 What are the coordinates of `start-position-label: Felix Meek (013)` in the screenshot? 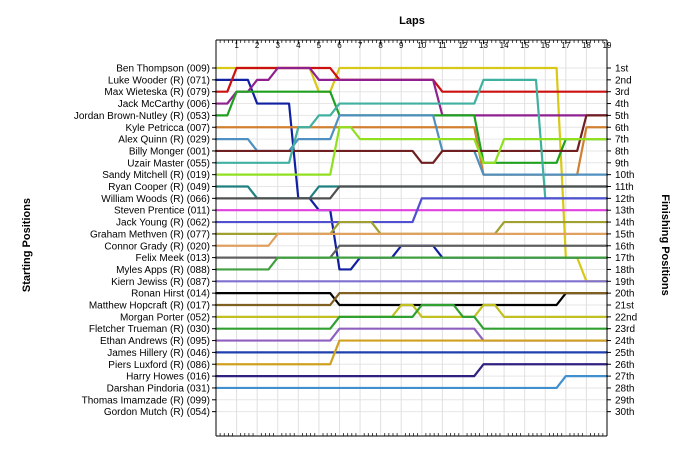 It's located at (173, 258).